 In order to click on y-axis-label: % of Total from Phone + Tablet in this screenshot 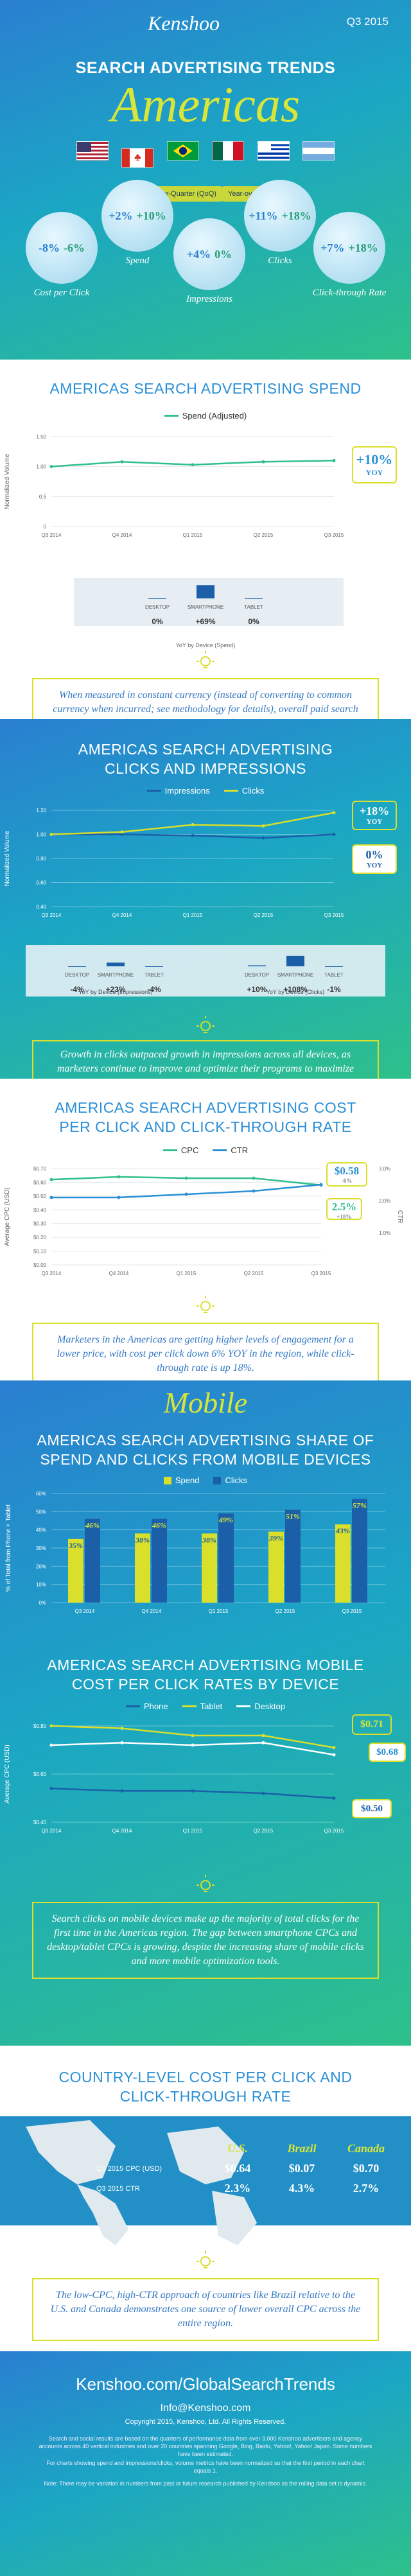, I will do `click(9, 1548)`.